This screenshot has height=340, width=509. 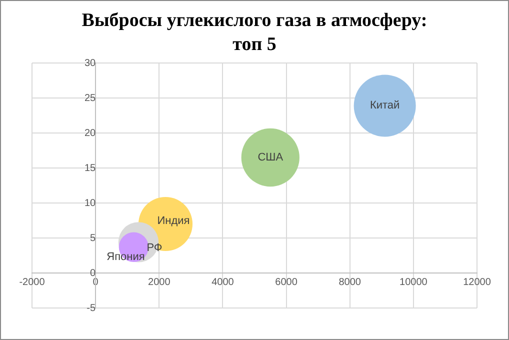 What do you see at coordinates (254, 33) in the screenshot?
I see `chart-title: Выбросы углекислого газа в атмосферу: топ 5` at bounding box center [254, 33].